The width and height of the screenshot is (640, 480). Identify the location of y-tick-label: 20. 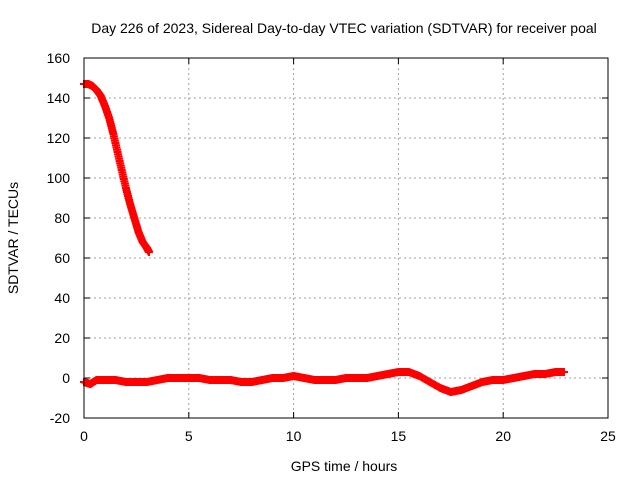
(62, 338).